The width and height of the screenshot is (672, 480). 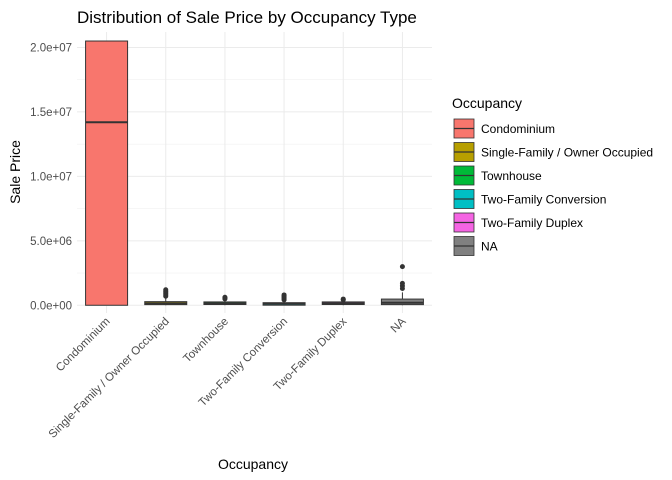 What do you see at coordinates (532, 223) in the screenshot?
I see `legend-label: Two-Family Duplex` at bounding box center [532, 223].